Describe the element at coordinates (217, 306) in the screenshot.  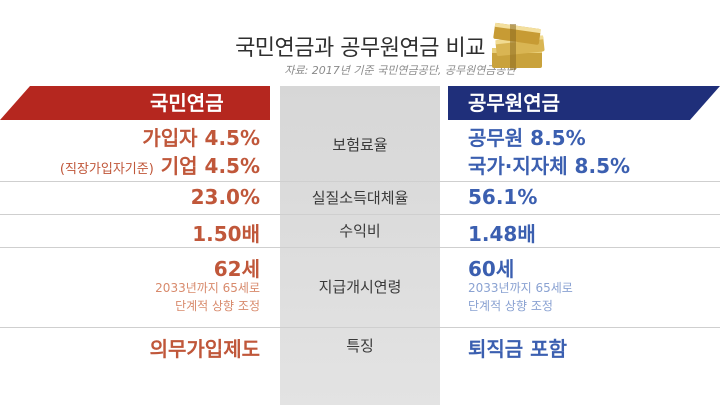
I see `left-start-age-note2: 단계적 상향 조정` at that location.